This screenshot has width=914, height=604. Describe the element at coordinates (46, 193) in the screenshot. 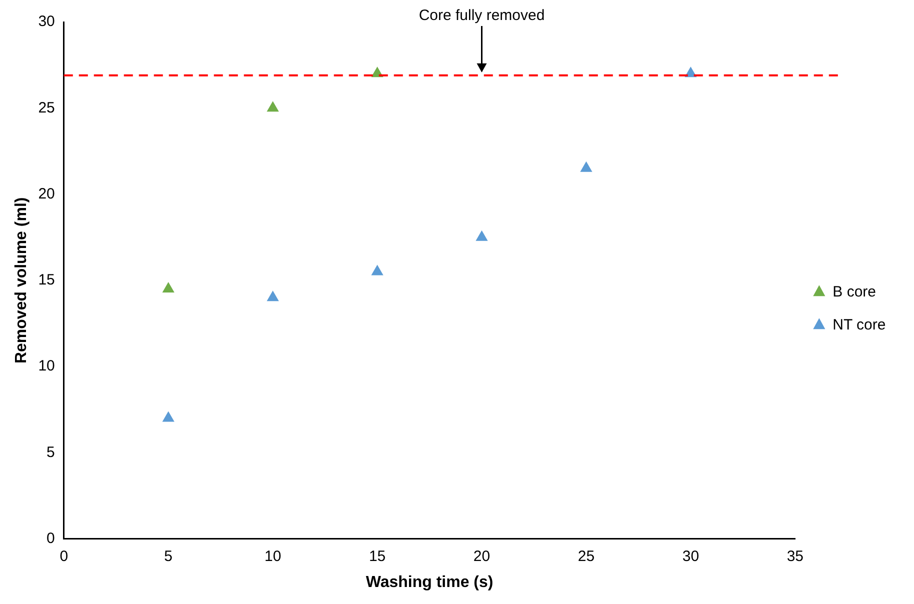

I see `y-tick-label: 20` at that location.